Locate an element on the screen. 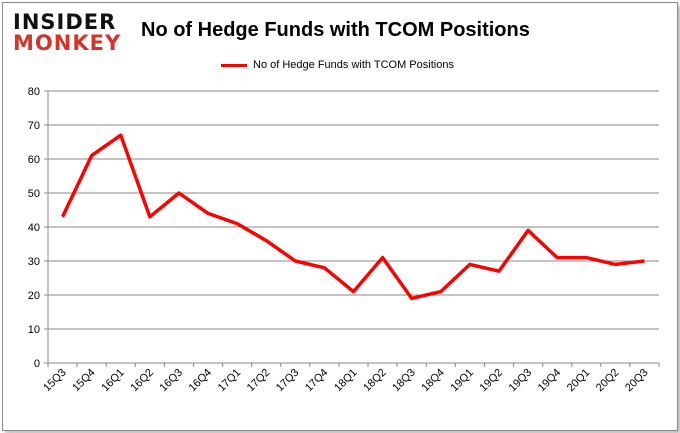 This screenshot has height=433, width=680. x-tick-label: 17Q4 is located at coordinates (317, 381).